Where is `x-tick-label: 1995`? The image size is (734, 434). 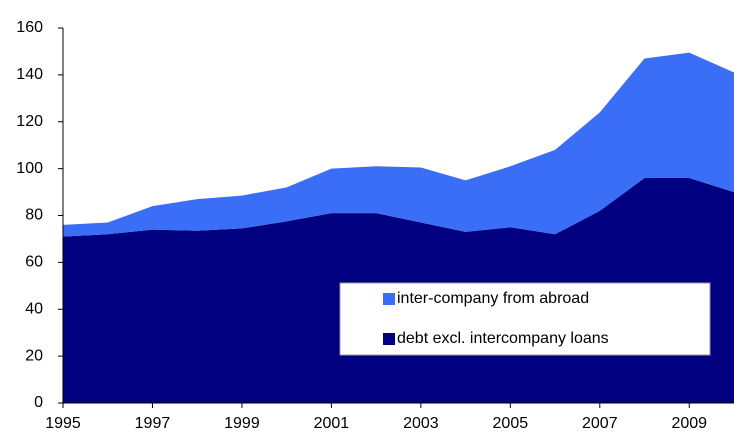 x-tick-label: 1995 is located at coordinates (63, 423).